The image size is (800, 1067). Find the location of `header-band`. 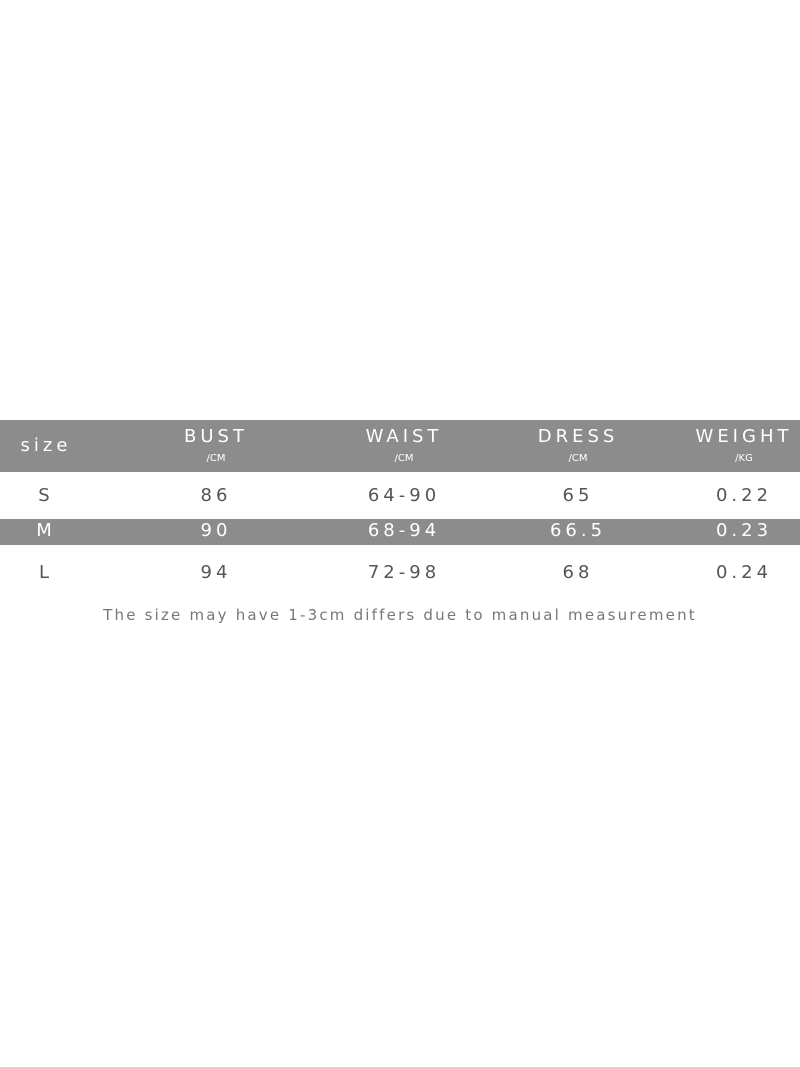

header-band is located at coordinates (400, 446).